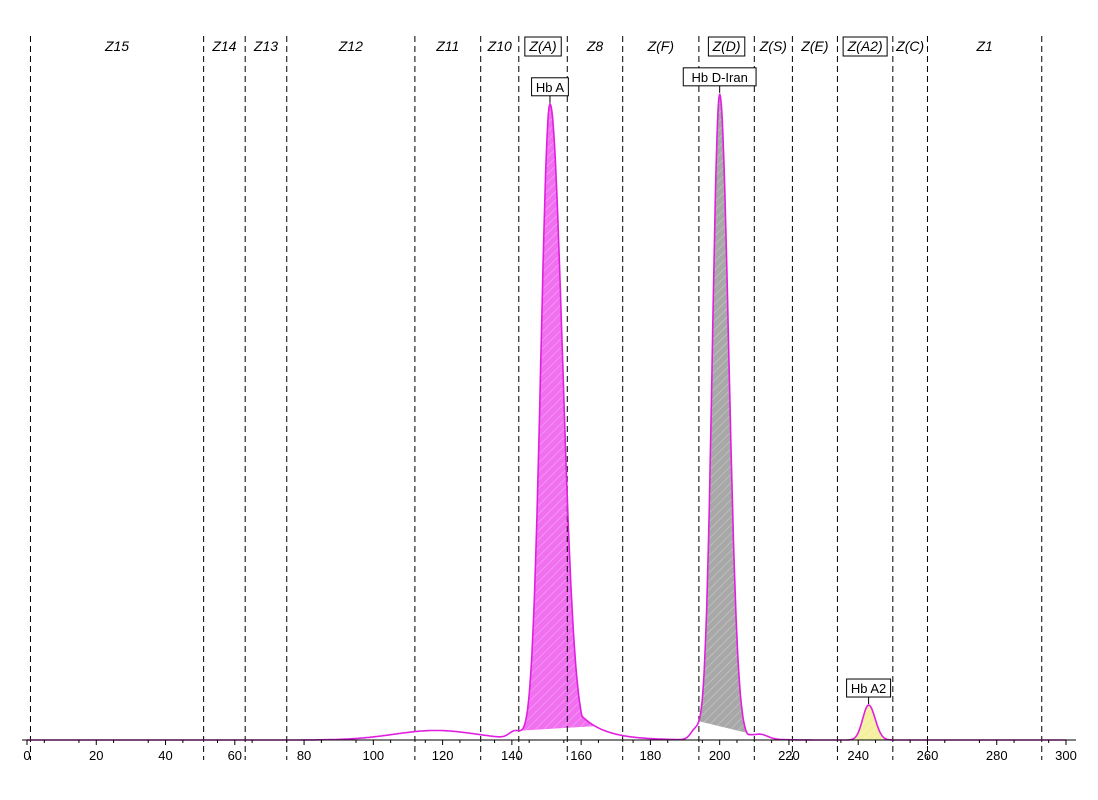  What do you see at coordinates (581, 755) in the screenshot?
I see `x-tick-label: 160` at bounding box center [581, 755].